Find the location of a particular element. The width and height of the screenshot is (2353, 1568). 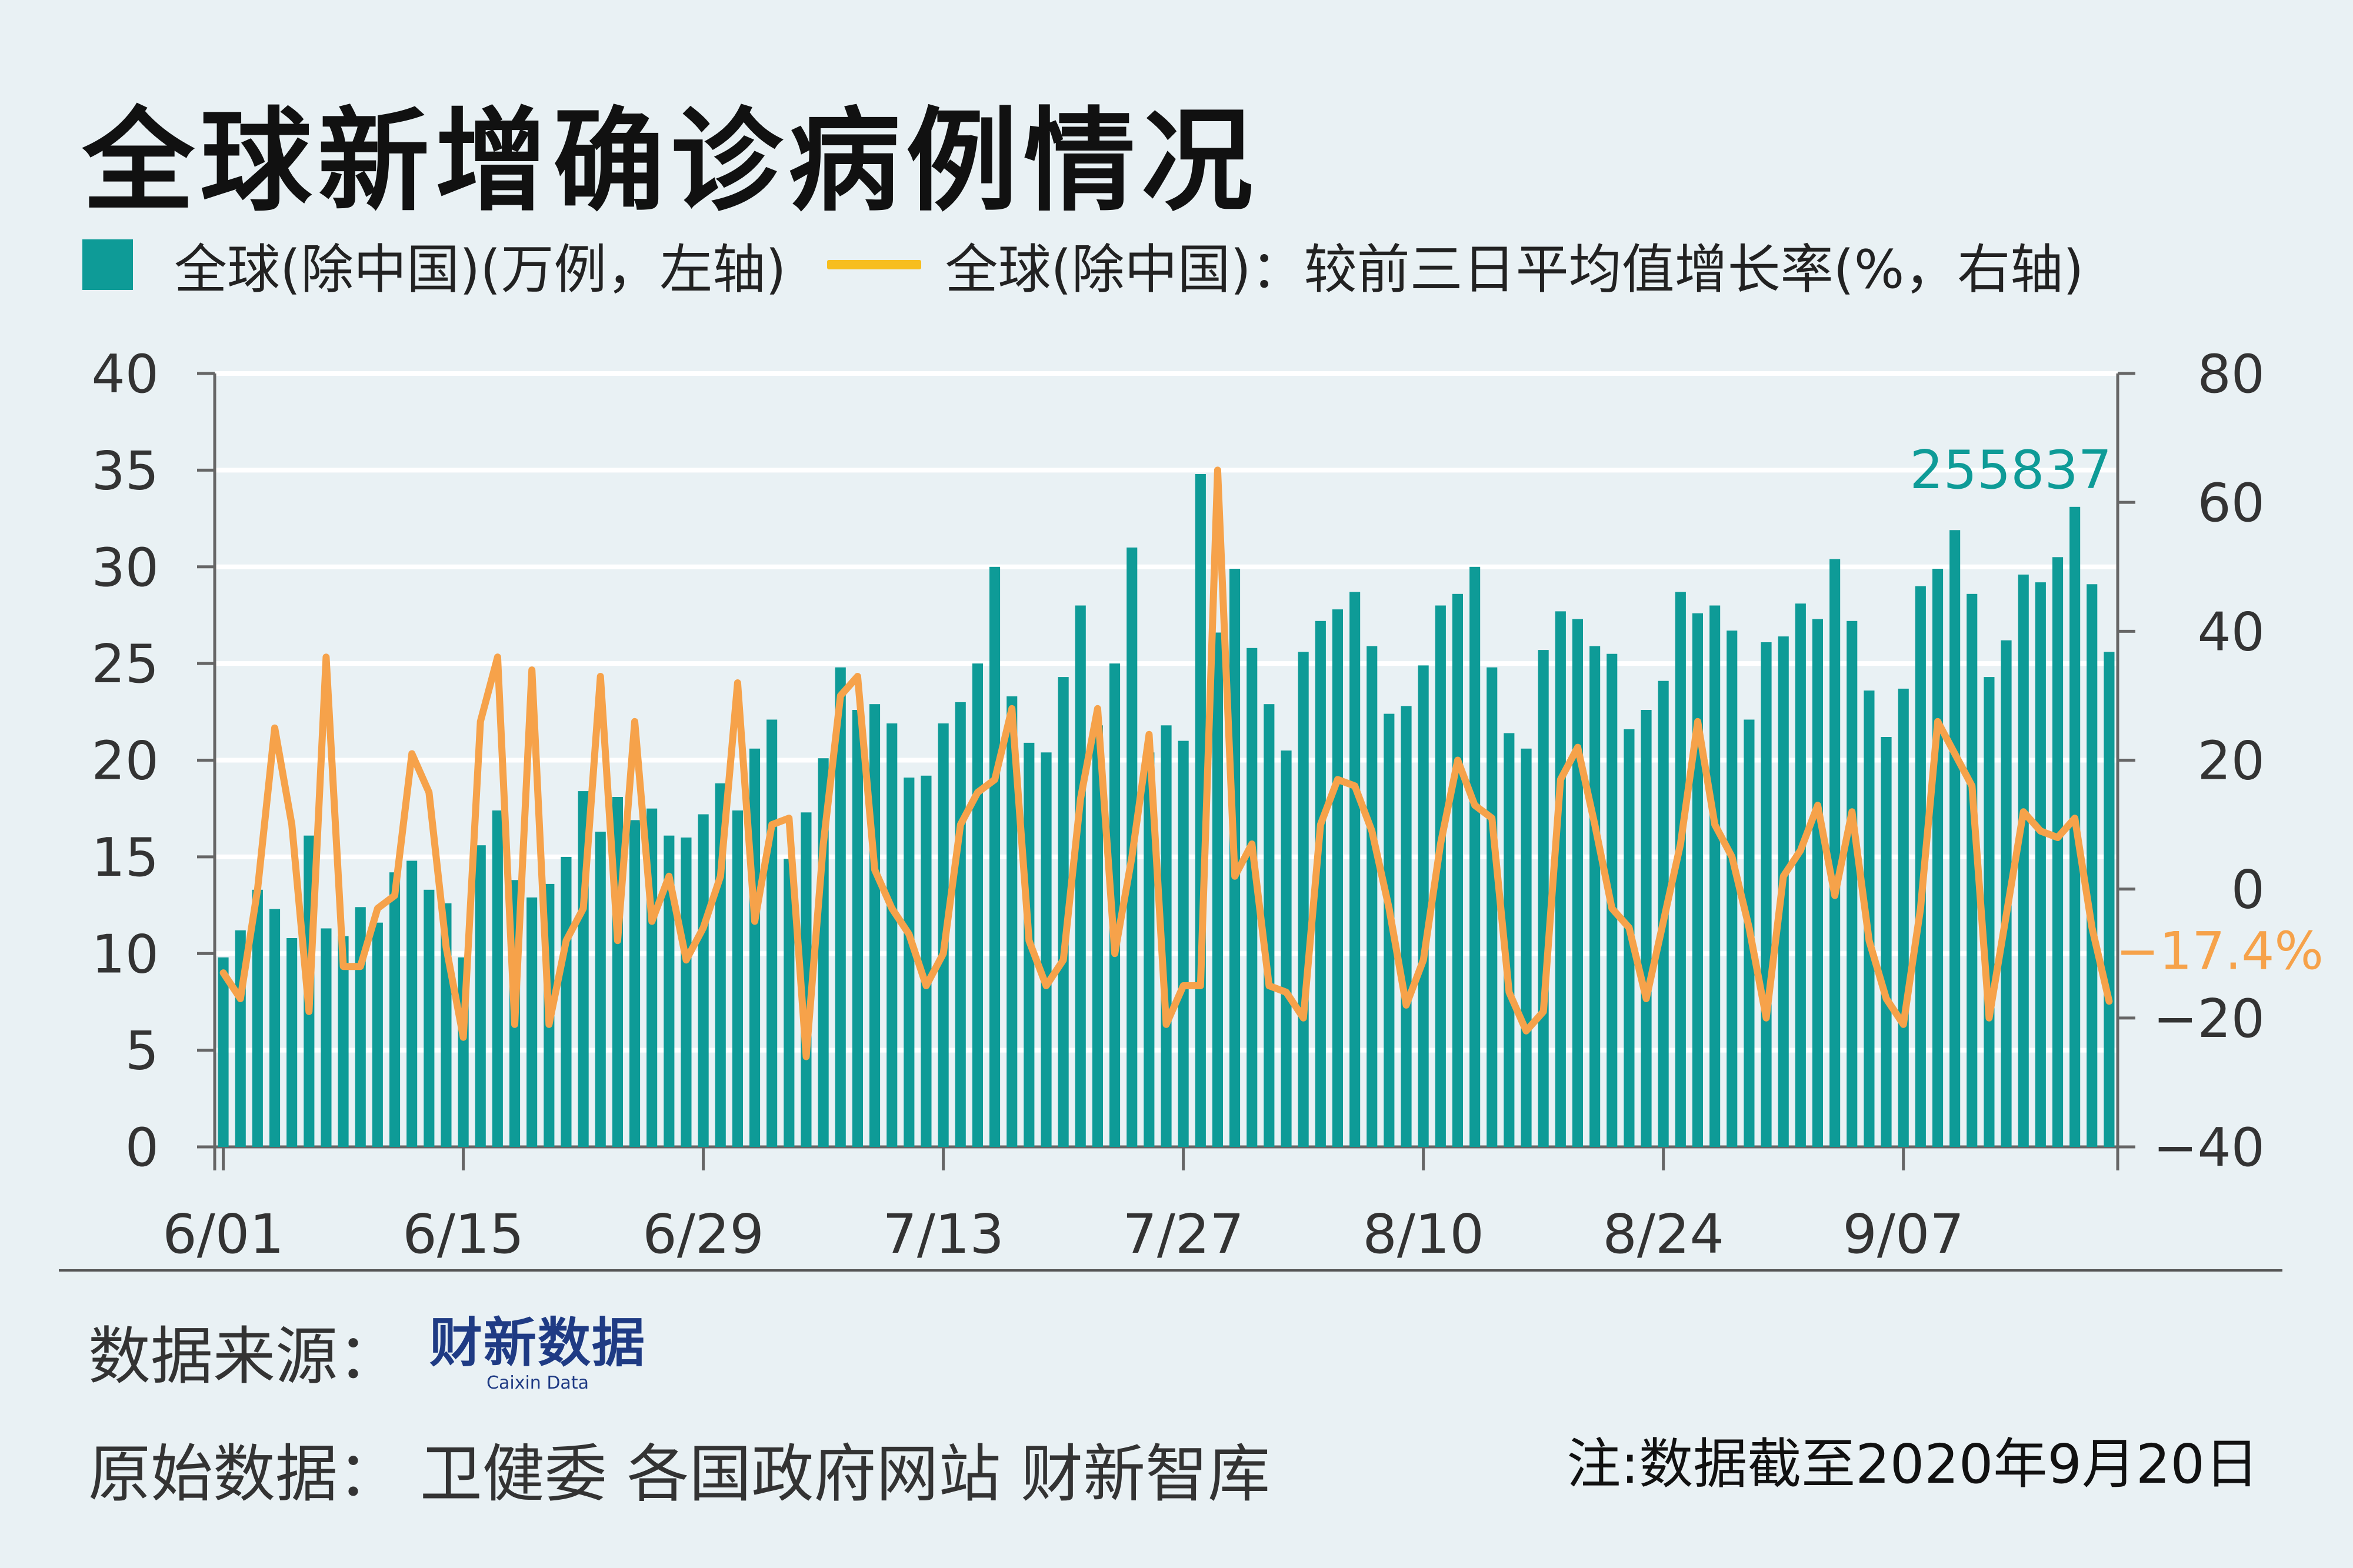

y-right-tick-label: −40 is located at coordinates (2209, 1148).